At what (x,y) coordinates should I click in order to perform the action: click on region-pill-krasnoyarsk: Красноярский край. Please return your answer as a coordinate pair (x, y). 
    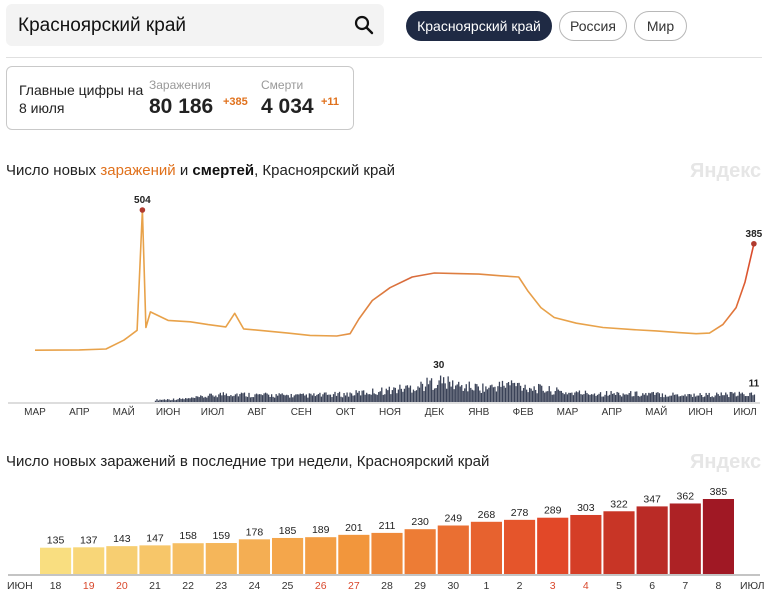
    Looking at the image, I should click on (479, 26).